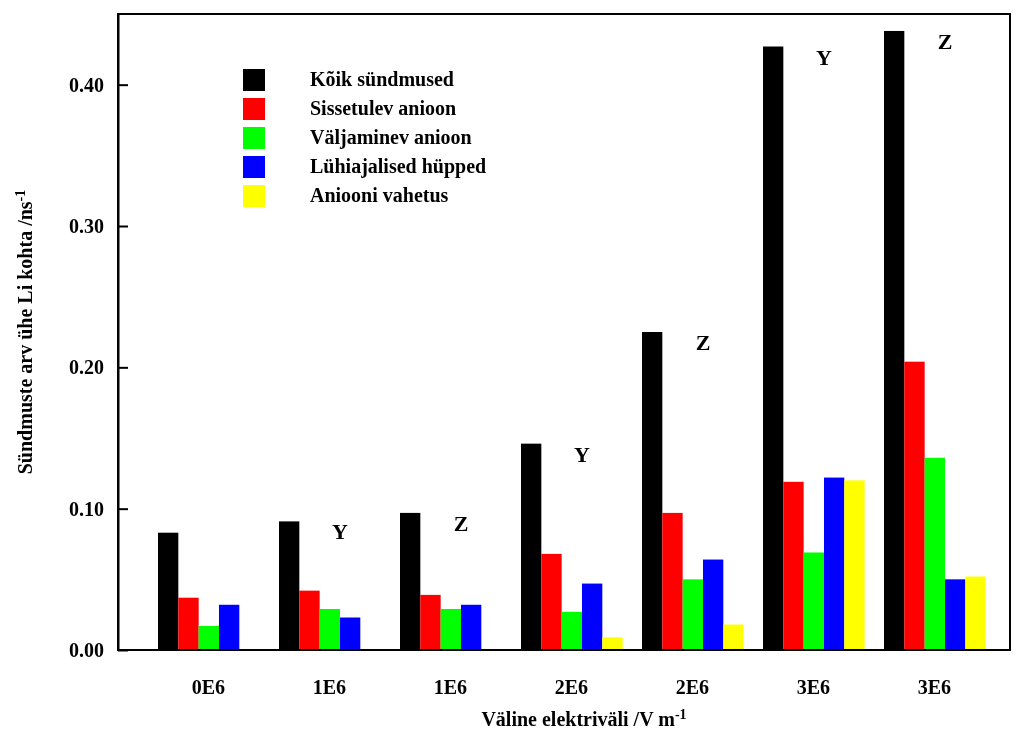  Describe the element at coordinates (383, 108) in the screenshot. I see `legend-label: Sissetulev anioon` at that location.